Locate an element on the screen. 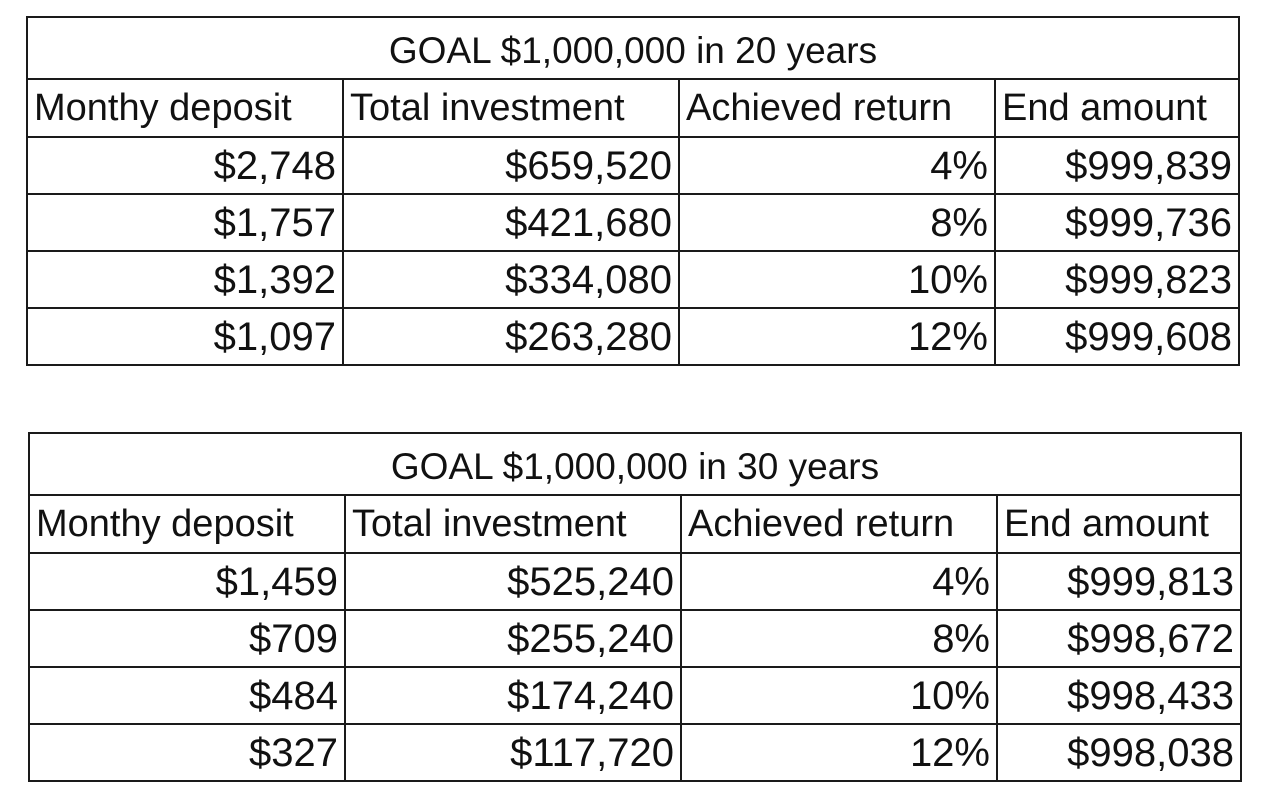  cell-total-investment: $263,280 is located at coordinates (511, 336).